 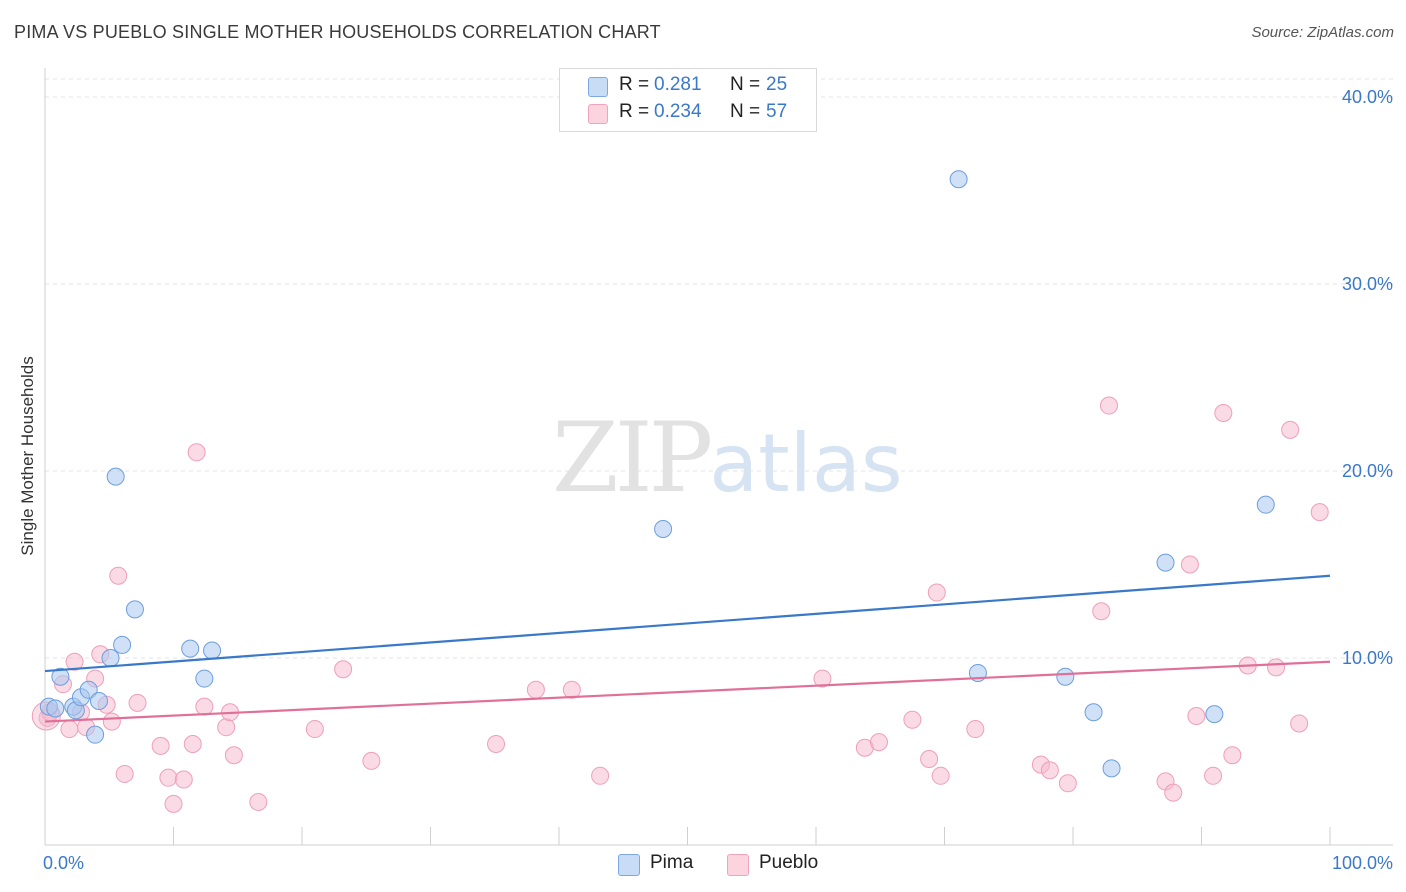 What do you see at coordinates (687, 691) in the screenshot?
I see `pueblo-trend-line` at bounding box center [687, 691].